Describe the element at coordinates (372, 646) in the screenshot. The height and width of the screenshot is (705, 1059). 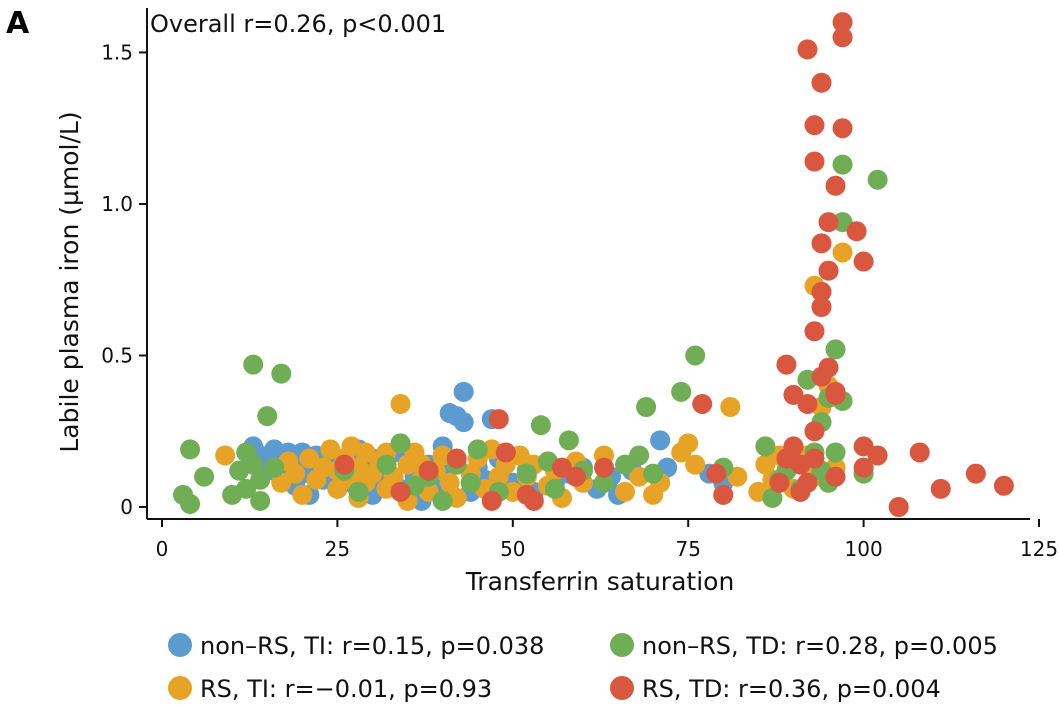
I see `legend-label-non-rs-ti: non–RS, TI: r=0.15, p=0.038` at that location.